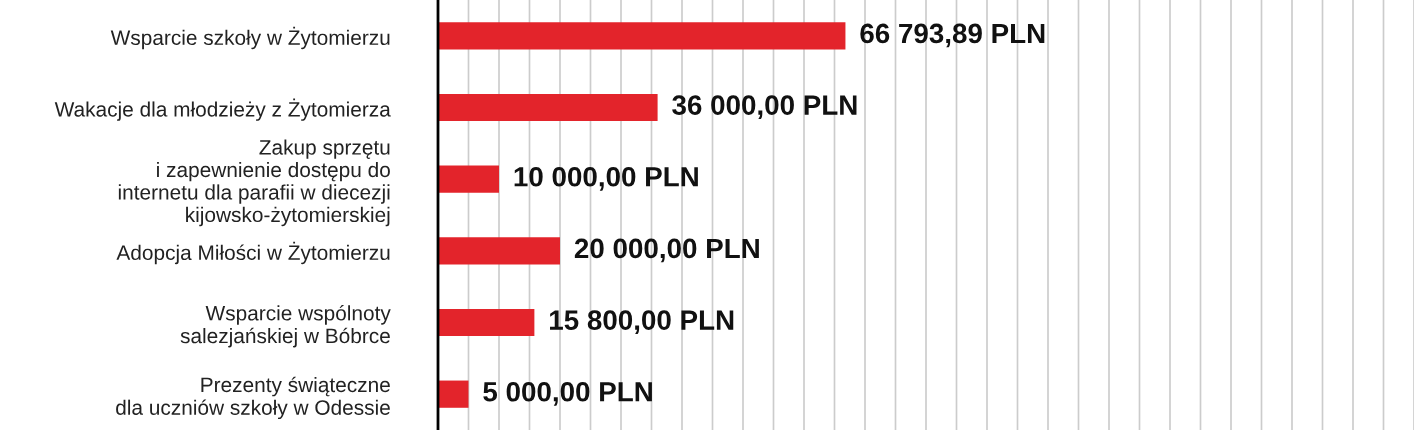  I want to click on data-label: 66 793,89 PLN, so click(952, 35).